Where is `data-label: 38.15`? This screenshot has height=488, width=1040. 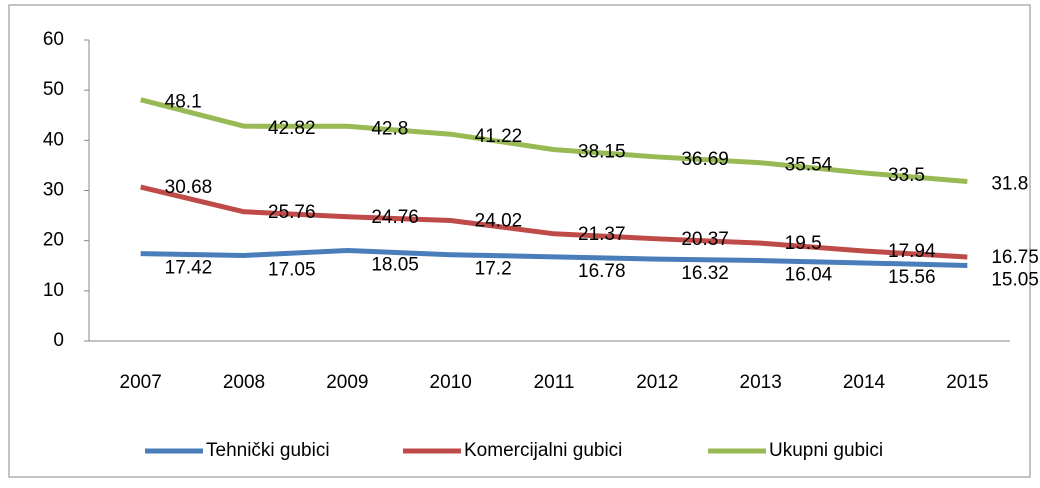 data-label: 38.15 is located at coordinates (602, 152).